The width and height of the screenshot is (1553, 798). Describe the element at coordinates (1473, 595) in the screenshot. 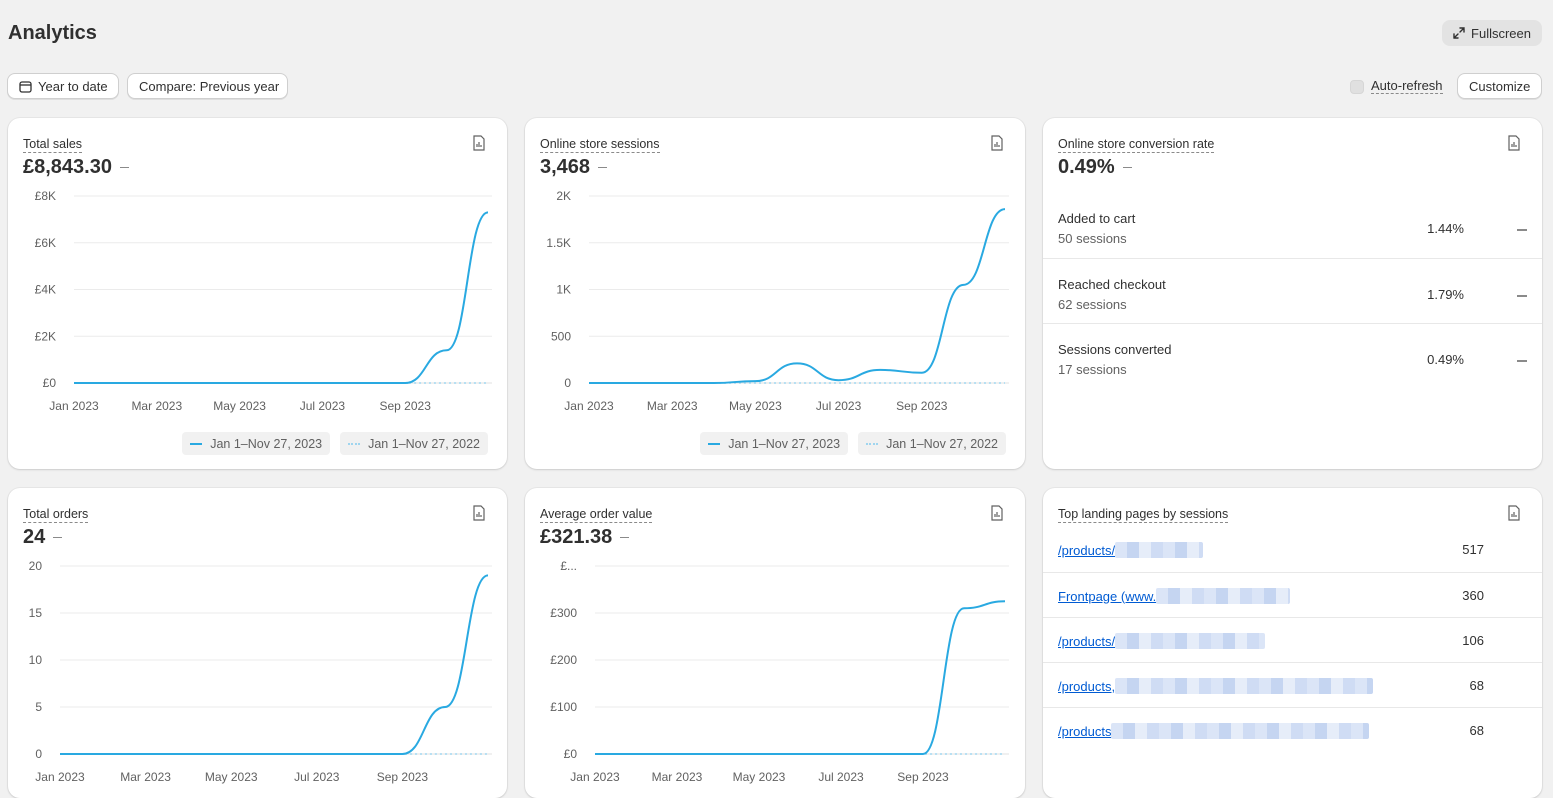

I see `session-count: 360` at that location.